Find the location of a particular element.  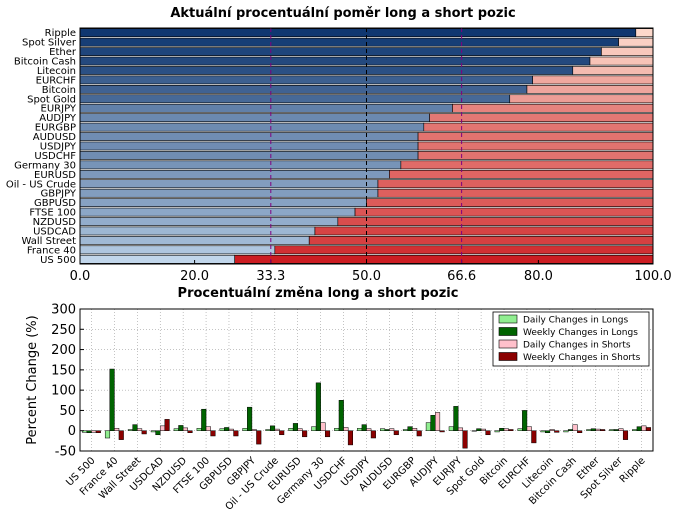

legend-swatch is located at coordinates (508, 319).